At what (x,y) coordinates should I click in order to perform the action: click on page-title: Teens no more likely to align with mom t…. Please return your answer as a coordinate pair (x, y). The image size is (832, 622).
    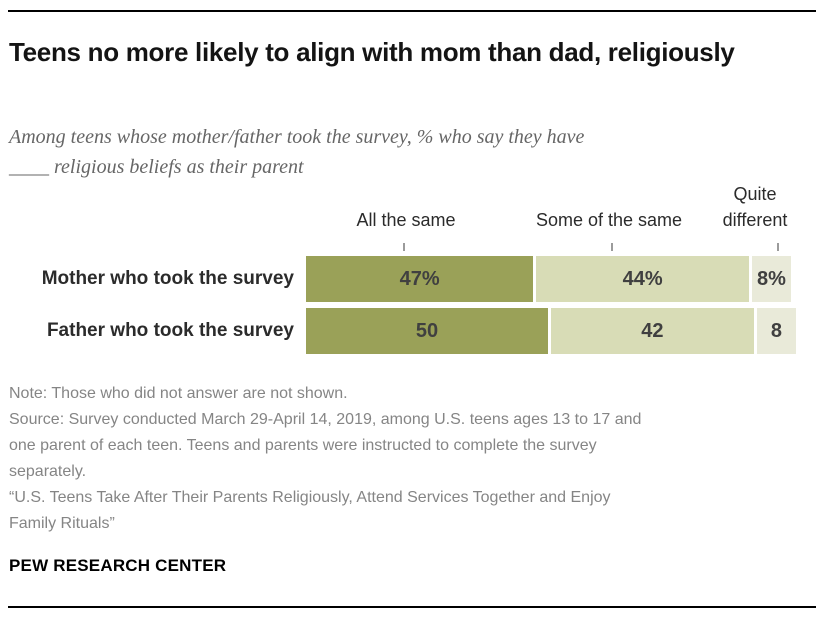
    Looking at the image, I should click on (372, 52).